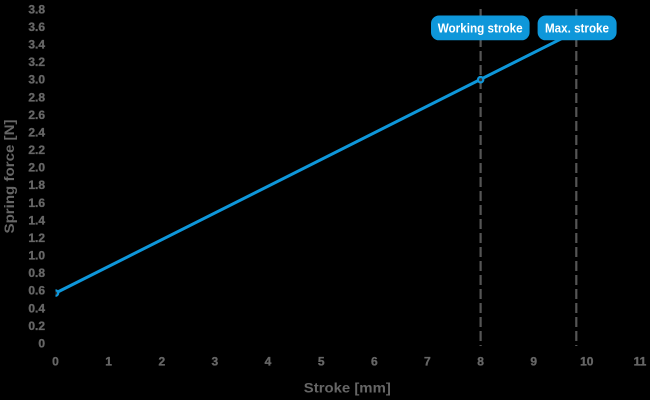 Image resolution: width=650 pixels, height=400 pixels. Describe the element at coordinates (36, 203) in the screenshot. I see `svg-text: 1.6` at that location.